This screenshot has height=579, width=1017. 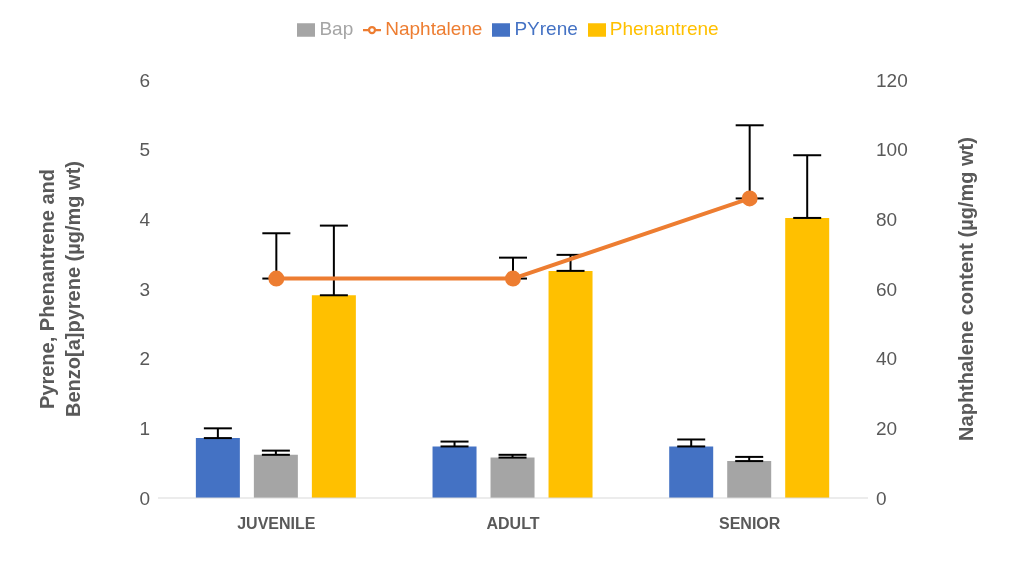 What do you see at coordinates (145, 220) in the screenshot?
I see `y-tick-label: 4` at bounding box center [145, 220].